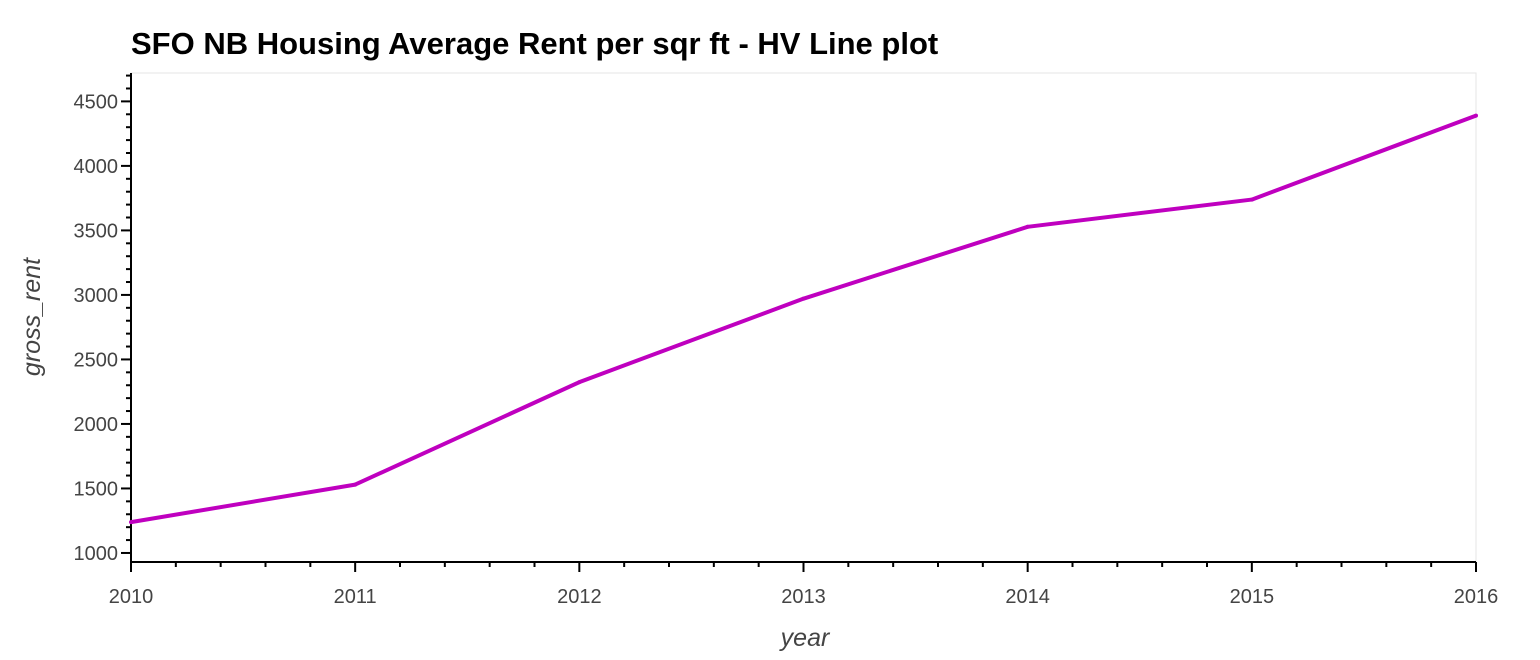 This screenshot has height=660, width=1540. I want to click on y-tick-label: 2000, so click(96, 425).